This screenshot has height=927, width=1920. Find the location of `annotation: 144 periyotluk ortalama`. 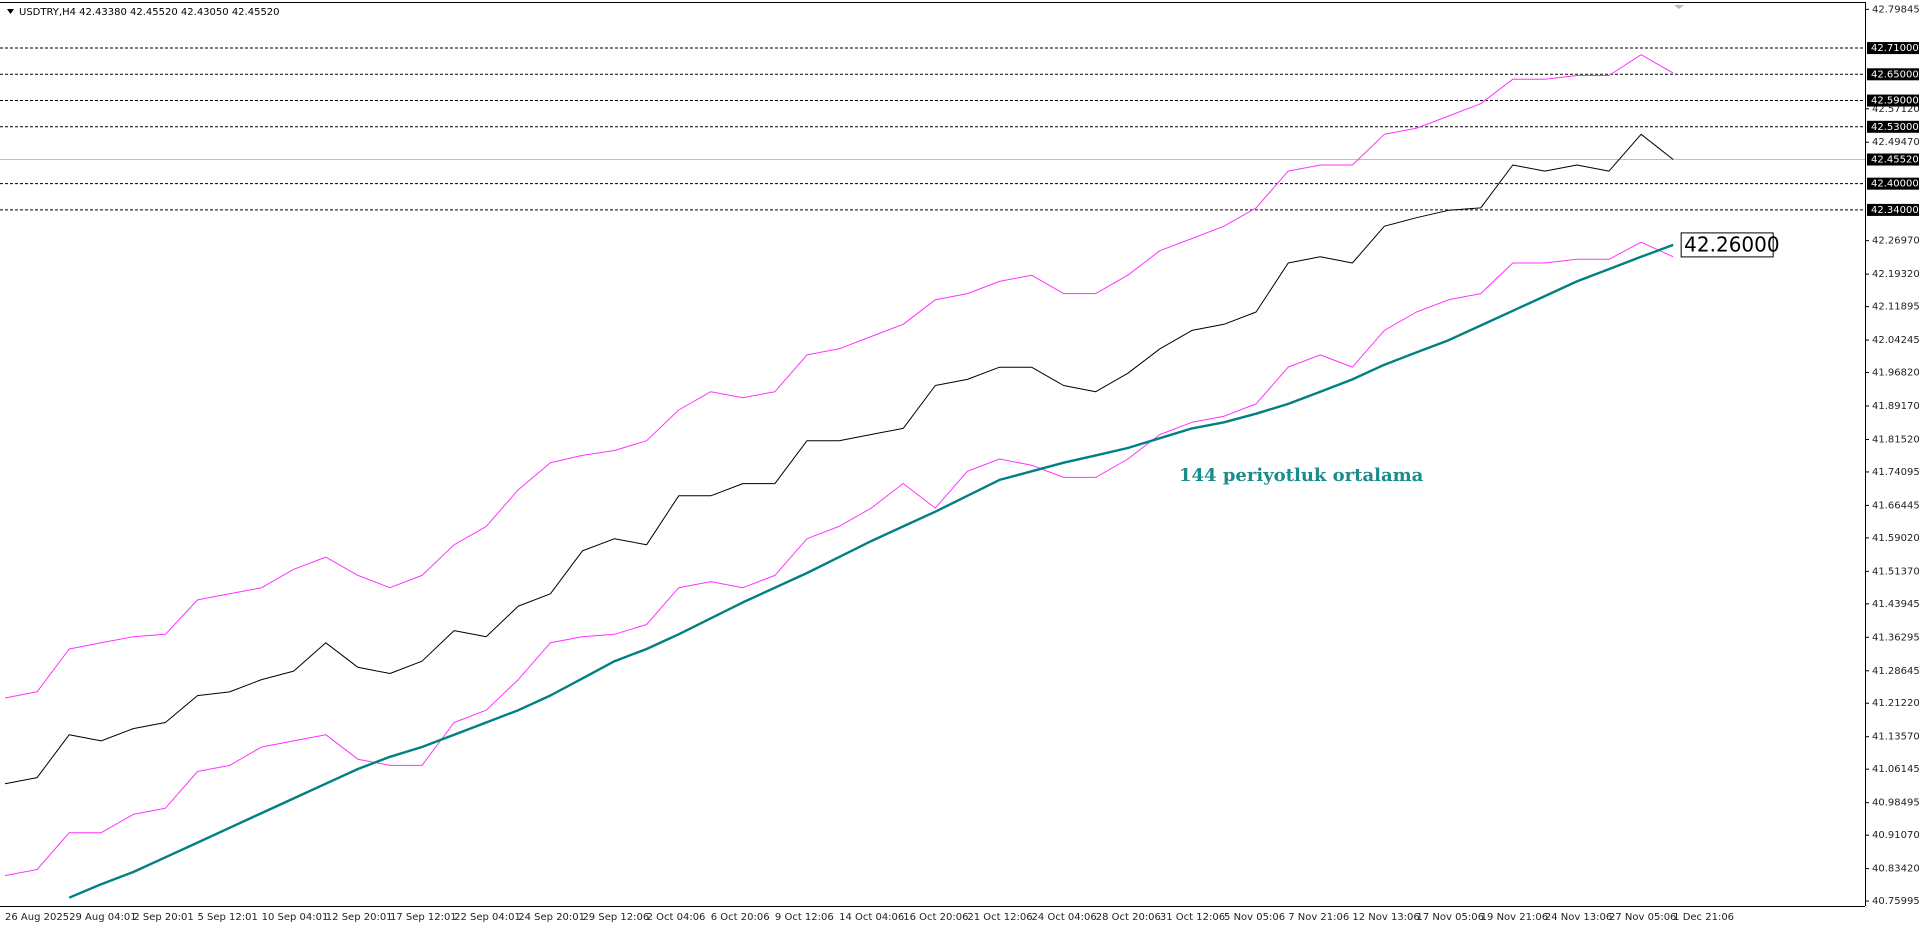

annotation: 144 periyotluk ortalama is located at coordinates (1301, 475).